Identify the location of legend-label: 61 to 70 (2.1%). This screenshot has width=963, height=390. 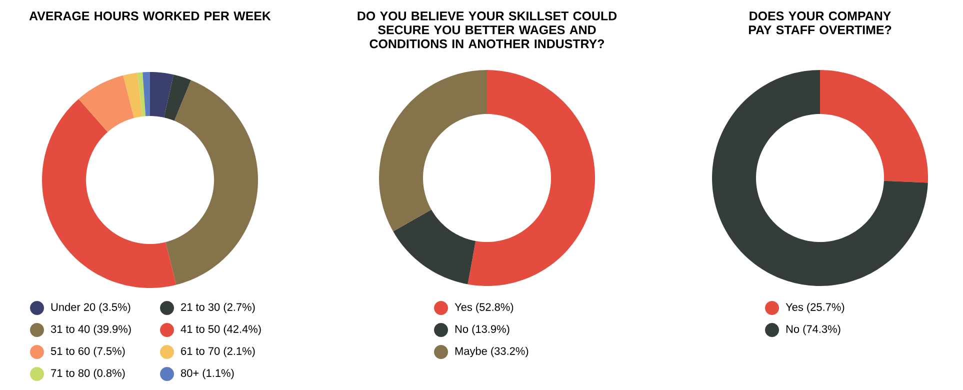
(218, 352).